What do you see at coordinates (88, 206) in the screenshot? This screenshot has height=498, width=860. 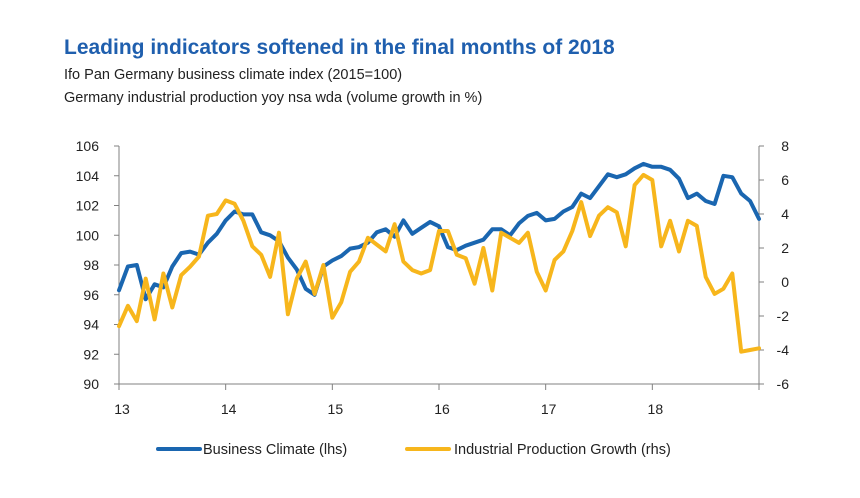 I see `y-left-tick-label: 102` at bounding box center [88, 206].